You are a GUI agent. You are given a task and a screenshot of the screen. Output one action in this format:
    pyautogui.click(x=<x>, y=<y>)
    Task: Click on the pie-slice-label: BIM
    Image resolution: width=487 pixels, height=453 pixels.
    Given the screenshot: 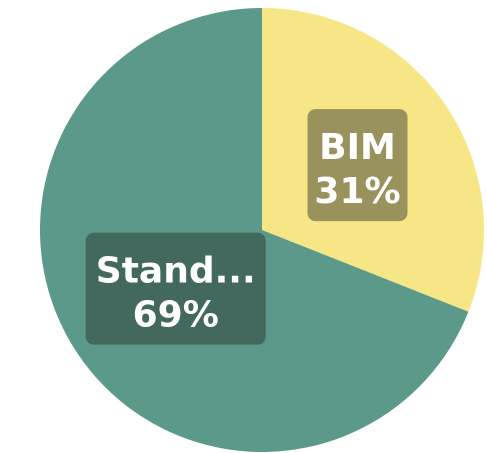 What is the action you would take?
    pyautogui.click(x=357, y=147)
    